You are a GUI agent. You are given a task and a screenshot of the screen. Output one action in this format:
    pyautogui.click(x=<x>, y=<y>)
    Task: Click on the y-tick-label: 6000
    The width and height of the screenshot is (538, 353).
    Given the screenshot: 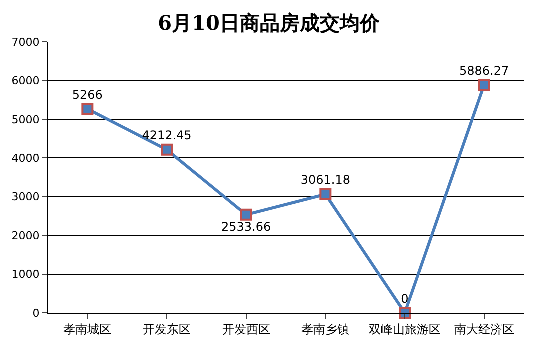 What is the action you would take?
    pyautogui.click(x=26, y=81)
    